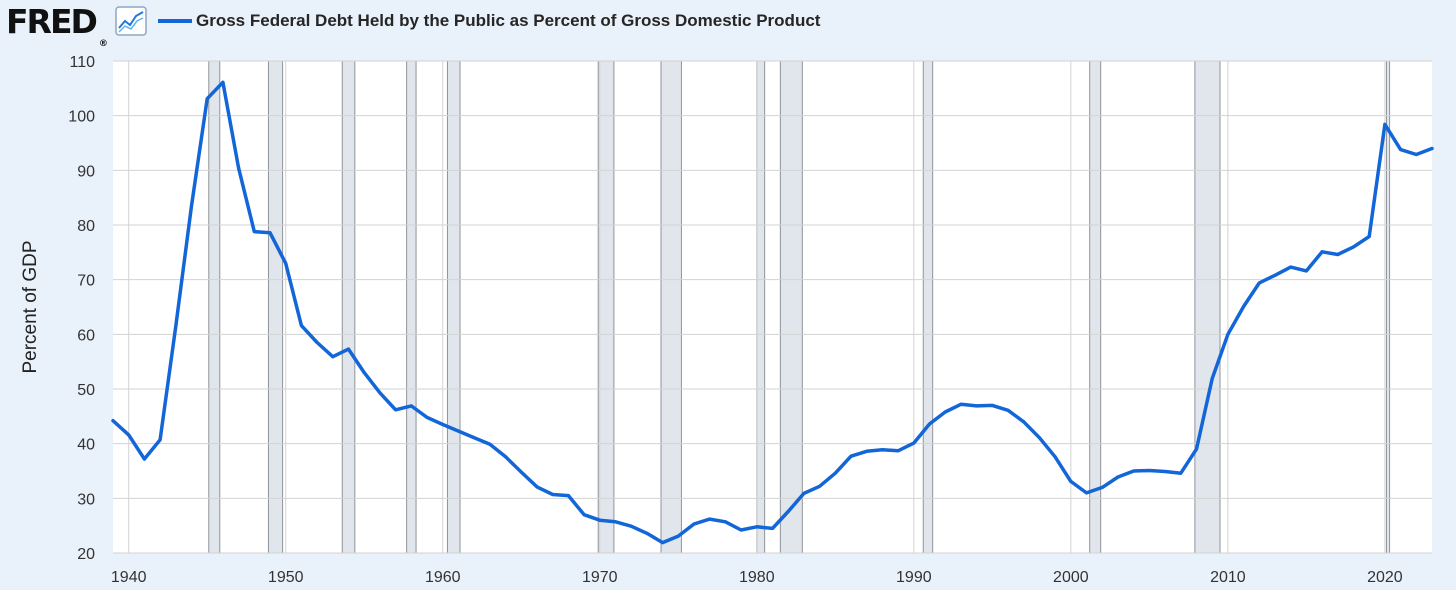 The image size is (1456, 590). I want to click on logo-registered-mark: ®, so click(103, 44).